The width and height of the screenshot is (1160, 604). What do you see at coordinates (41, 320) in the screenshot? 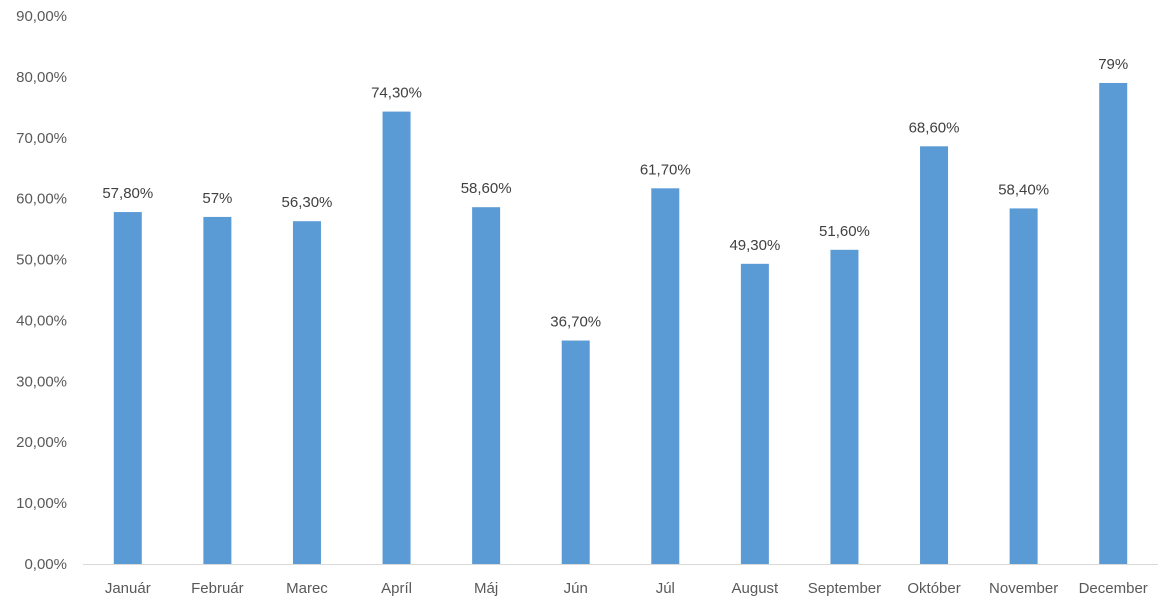
I see `y-tick-label: 40,00%` at bounding box center [41, 320].